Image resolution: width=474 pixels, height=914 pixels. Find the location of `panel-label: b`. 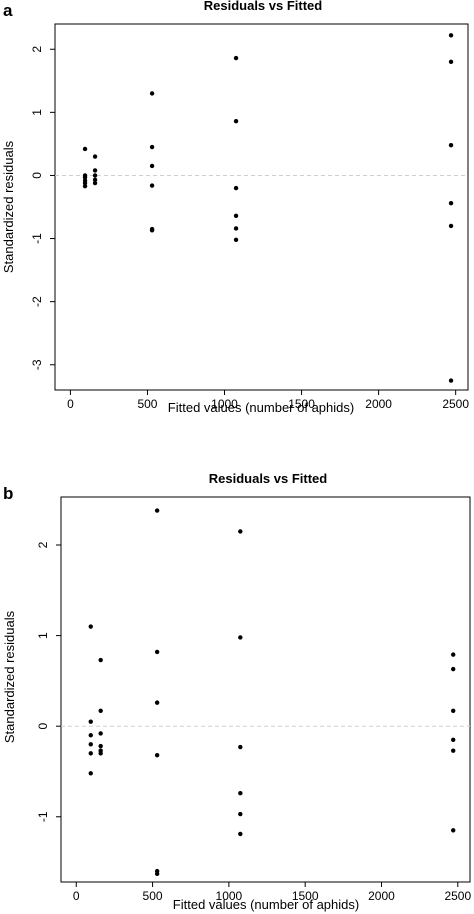

panel-label: b is located at coordinates (8, 493).